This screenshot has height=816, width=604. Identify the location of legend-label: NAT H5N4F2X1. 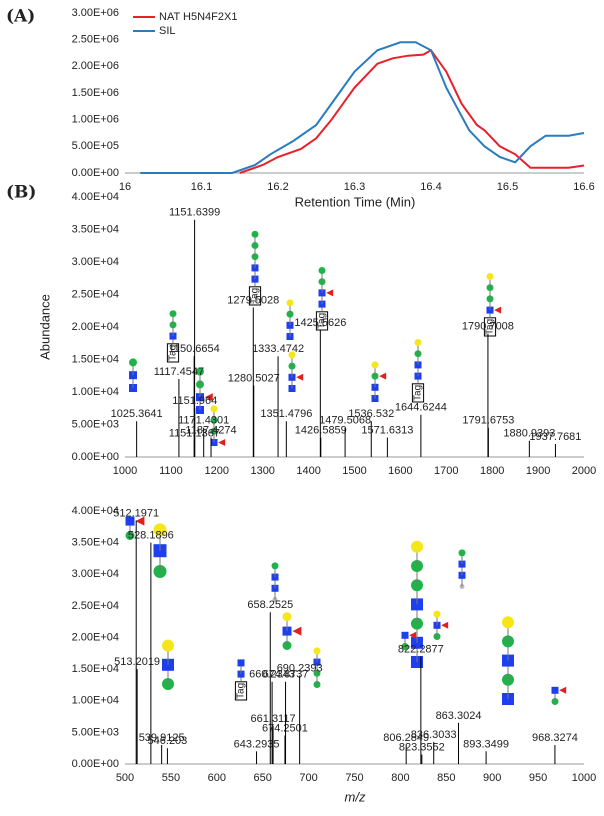
(198, 17).